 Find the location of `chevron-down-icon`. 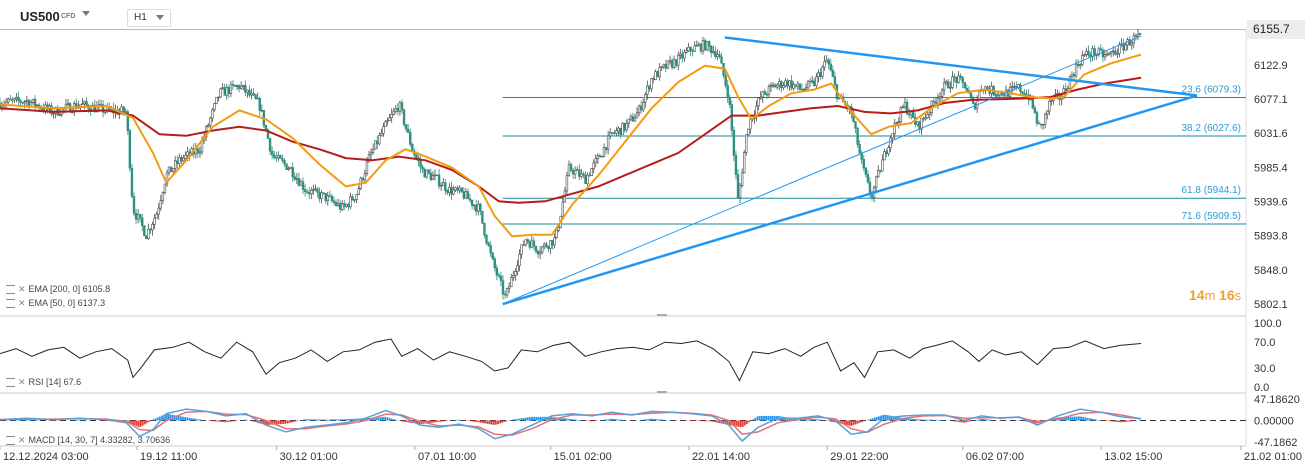

chevron-down-icon is located at coordinates (86, 13).